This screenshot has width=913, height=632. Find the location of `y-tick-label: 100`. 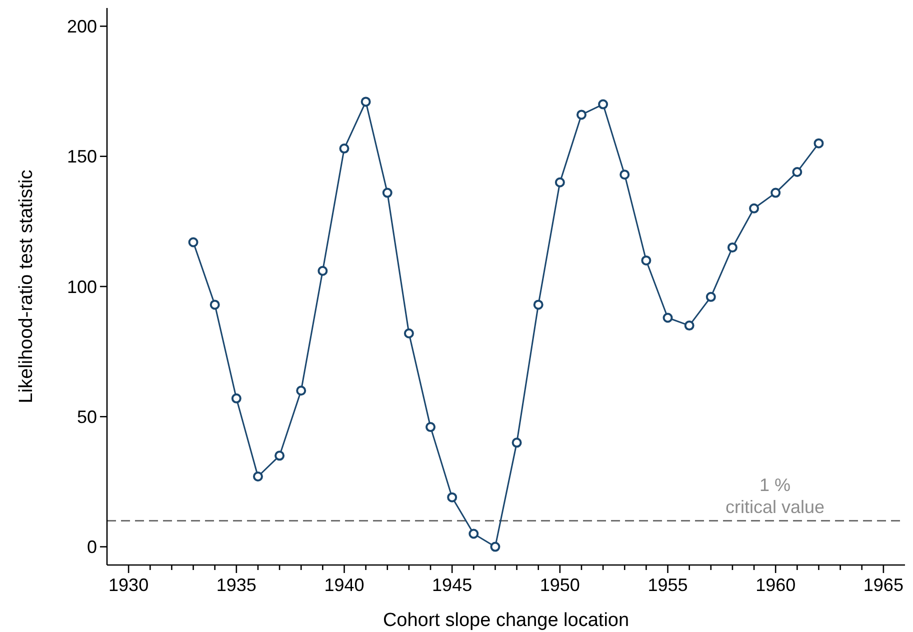

y-tick-label: 100 is located at coordinates (81, 286).